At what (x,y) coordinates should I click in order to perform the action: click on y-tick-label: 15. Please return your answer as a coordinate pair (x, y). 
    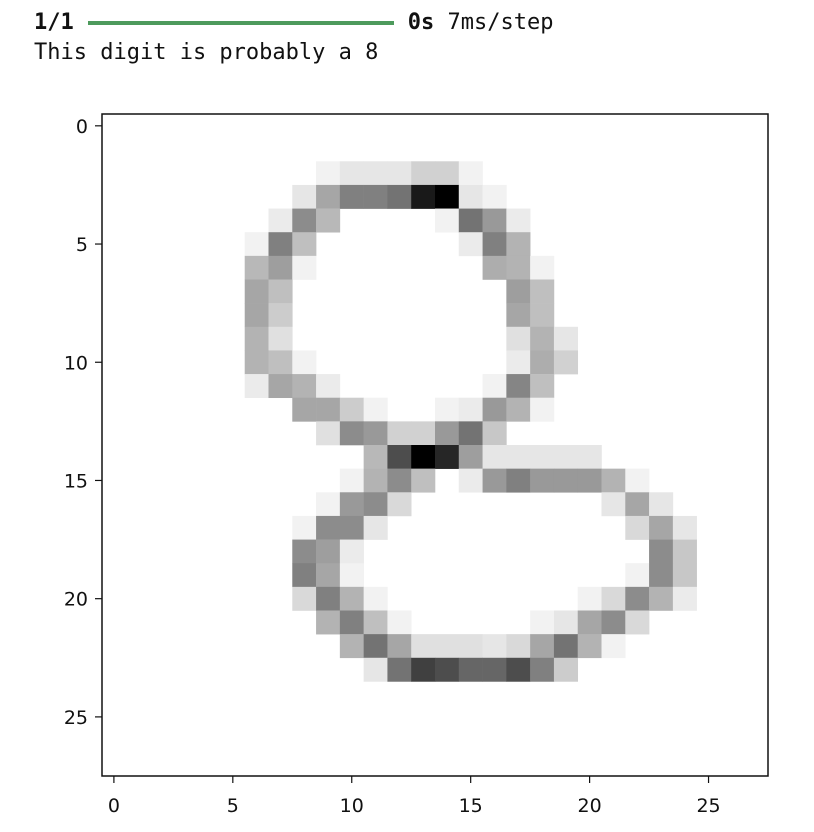
    Looking at the image, I should click on (76, 481).